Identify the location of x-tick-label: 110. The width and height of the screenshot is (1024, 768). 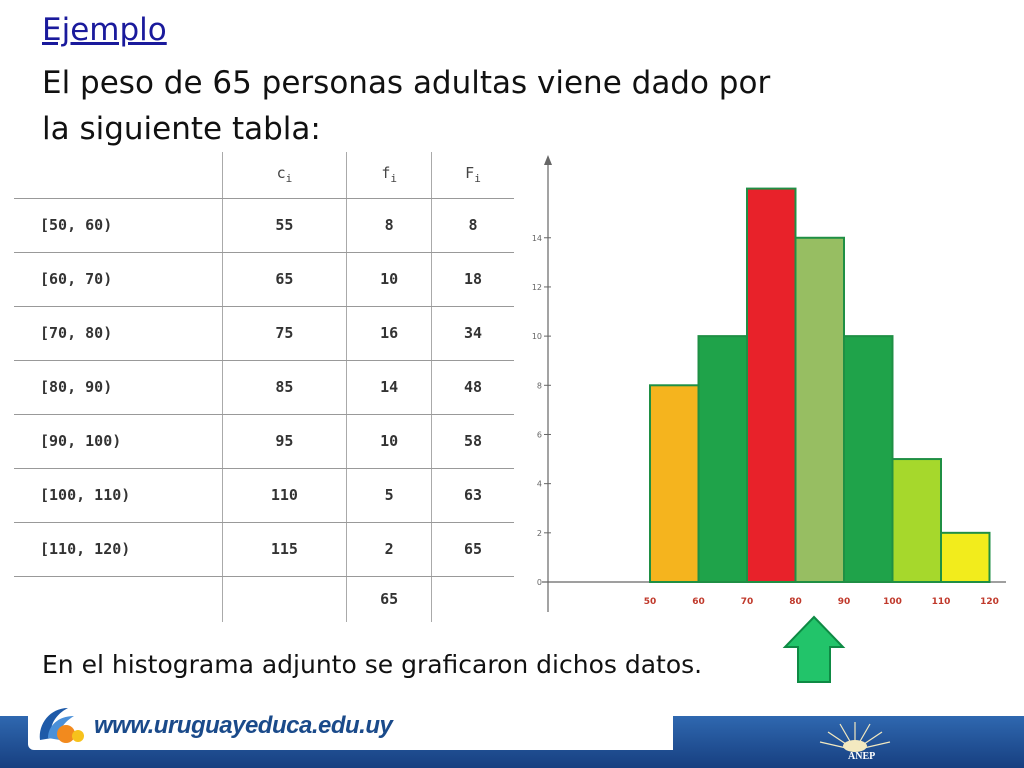
(941, 602).